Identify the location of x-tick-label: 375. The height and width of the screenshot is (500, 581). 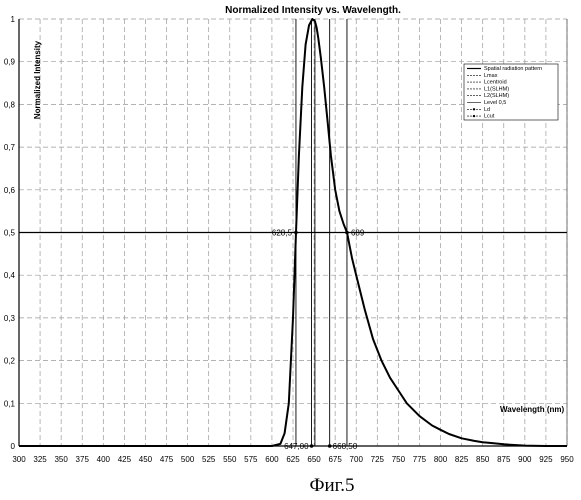
(83, 459).